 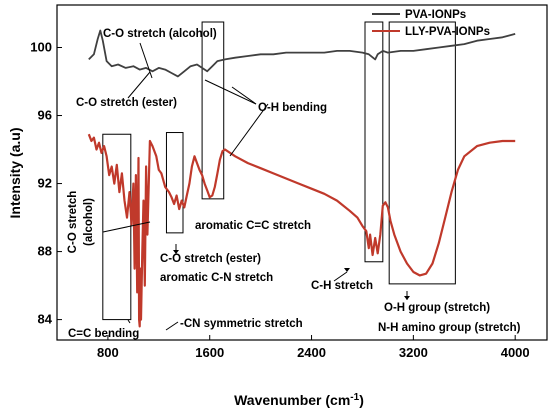 I want to click on x-tick-label: 4000, so click(x=515, y=352).